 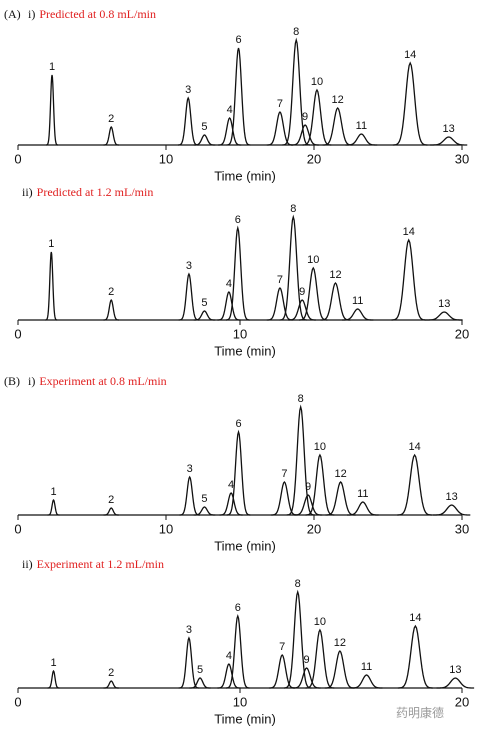 What do you see at coordinates (31, 381) in the screenshot?
I see `title-prefix: i)` at bounding box center [31, 381].